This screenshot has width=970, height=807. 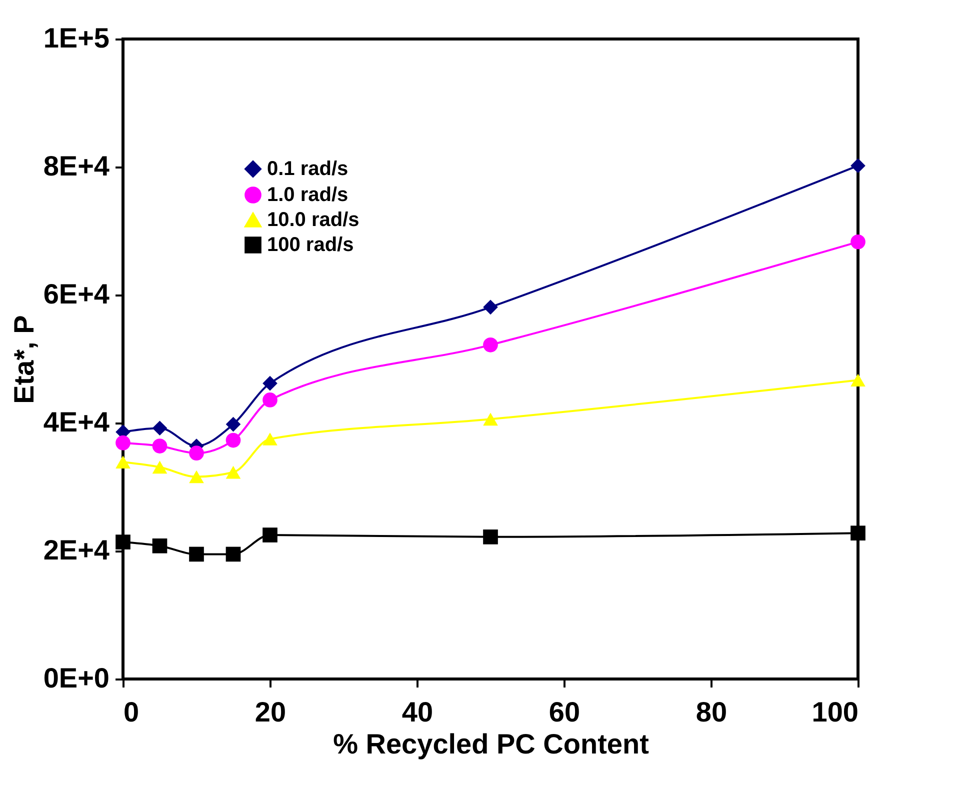 What do you see at coordinates (76, 422) in the screenshot?
I see `y-tick-label: 4E+4` at bounding box center [76, 422].